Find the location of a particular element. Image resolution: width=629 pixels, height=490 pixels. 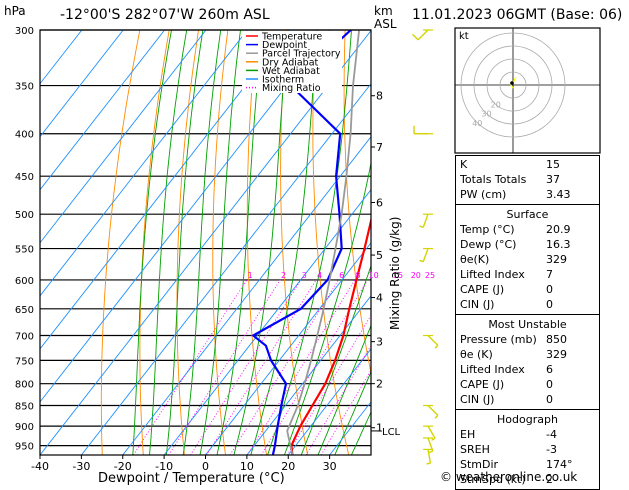

legend-label: Mixing Ratio is located at coordinates (291, 88).